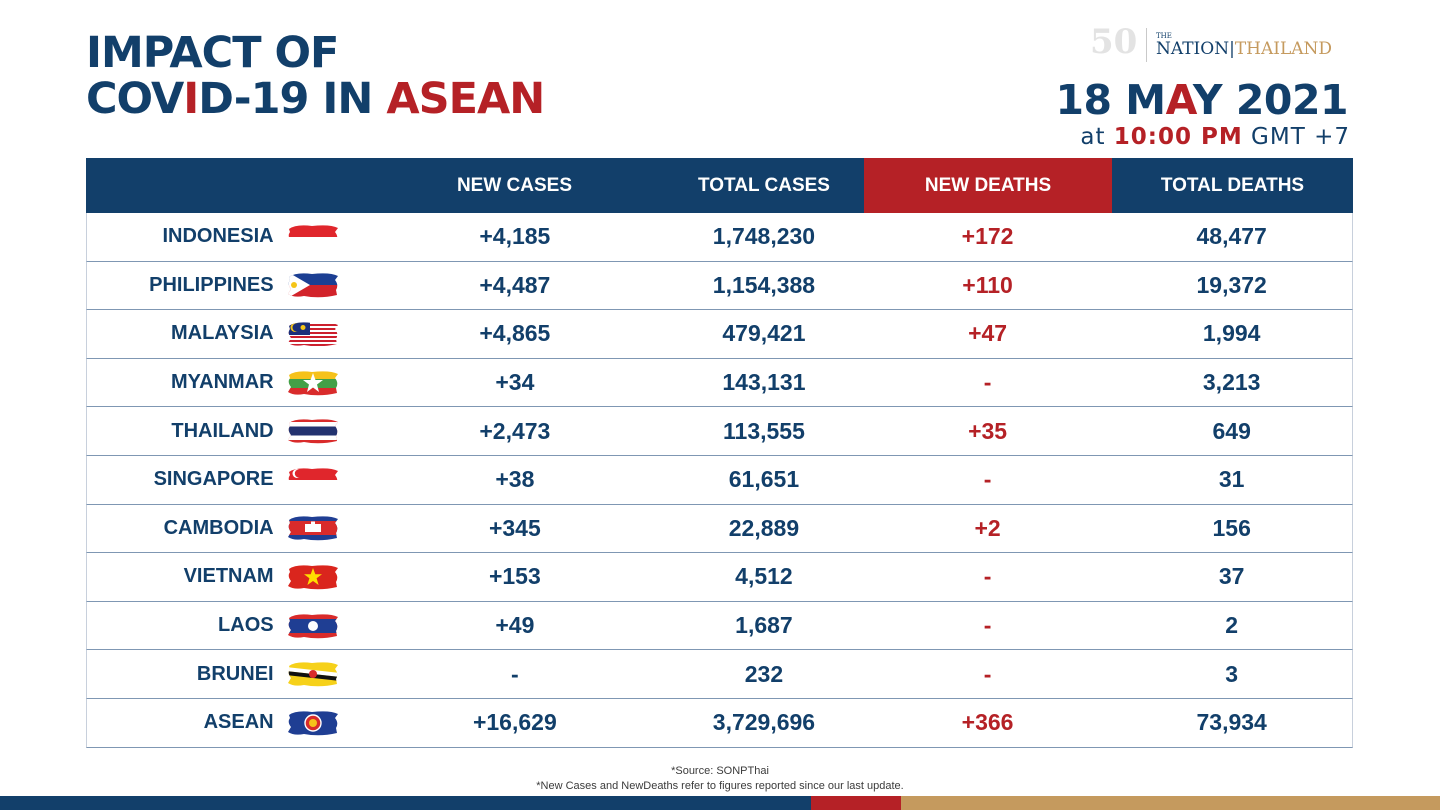 The width and height of the screenshot is (1440, 810). I want to click on total-deaths-cell: 19,372, so click(1231, 286).